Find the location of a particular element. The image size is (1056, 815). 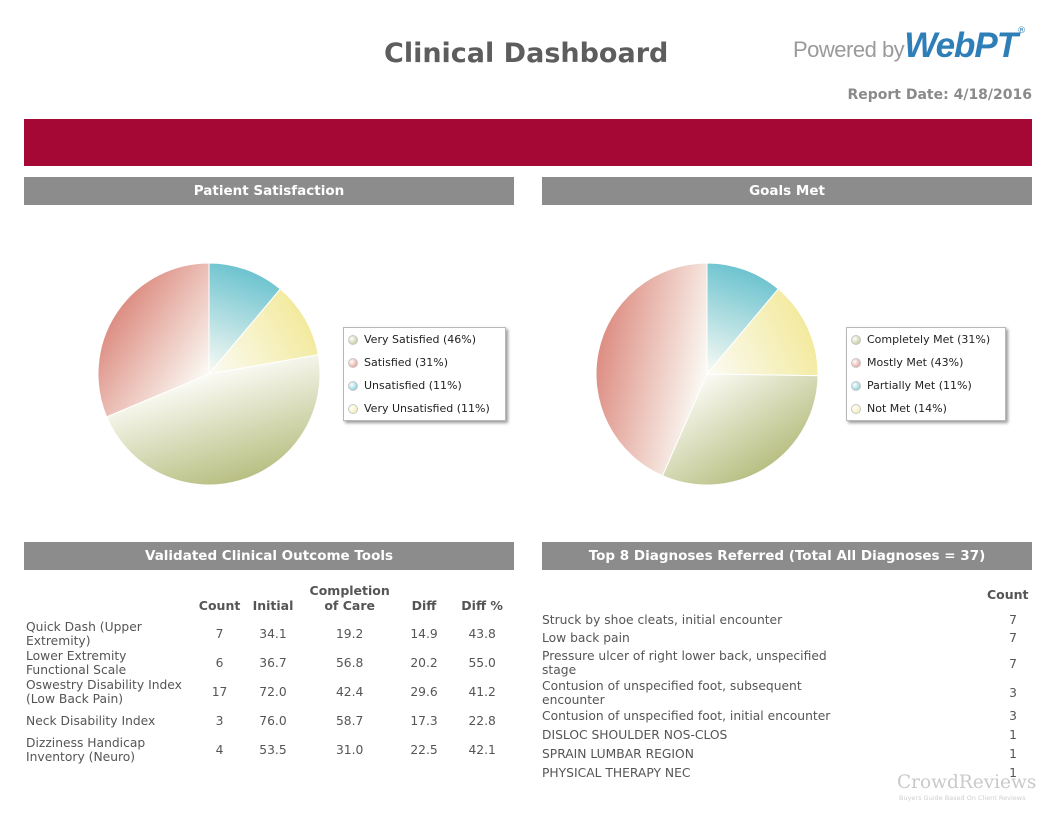

tool-name-cell: Lower Extremity Functional Scale is located at coordinates (76, 663).